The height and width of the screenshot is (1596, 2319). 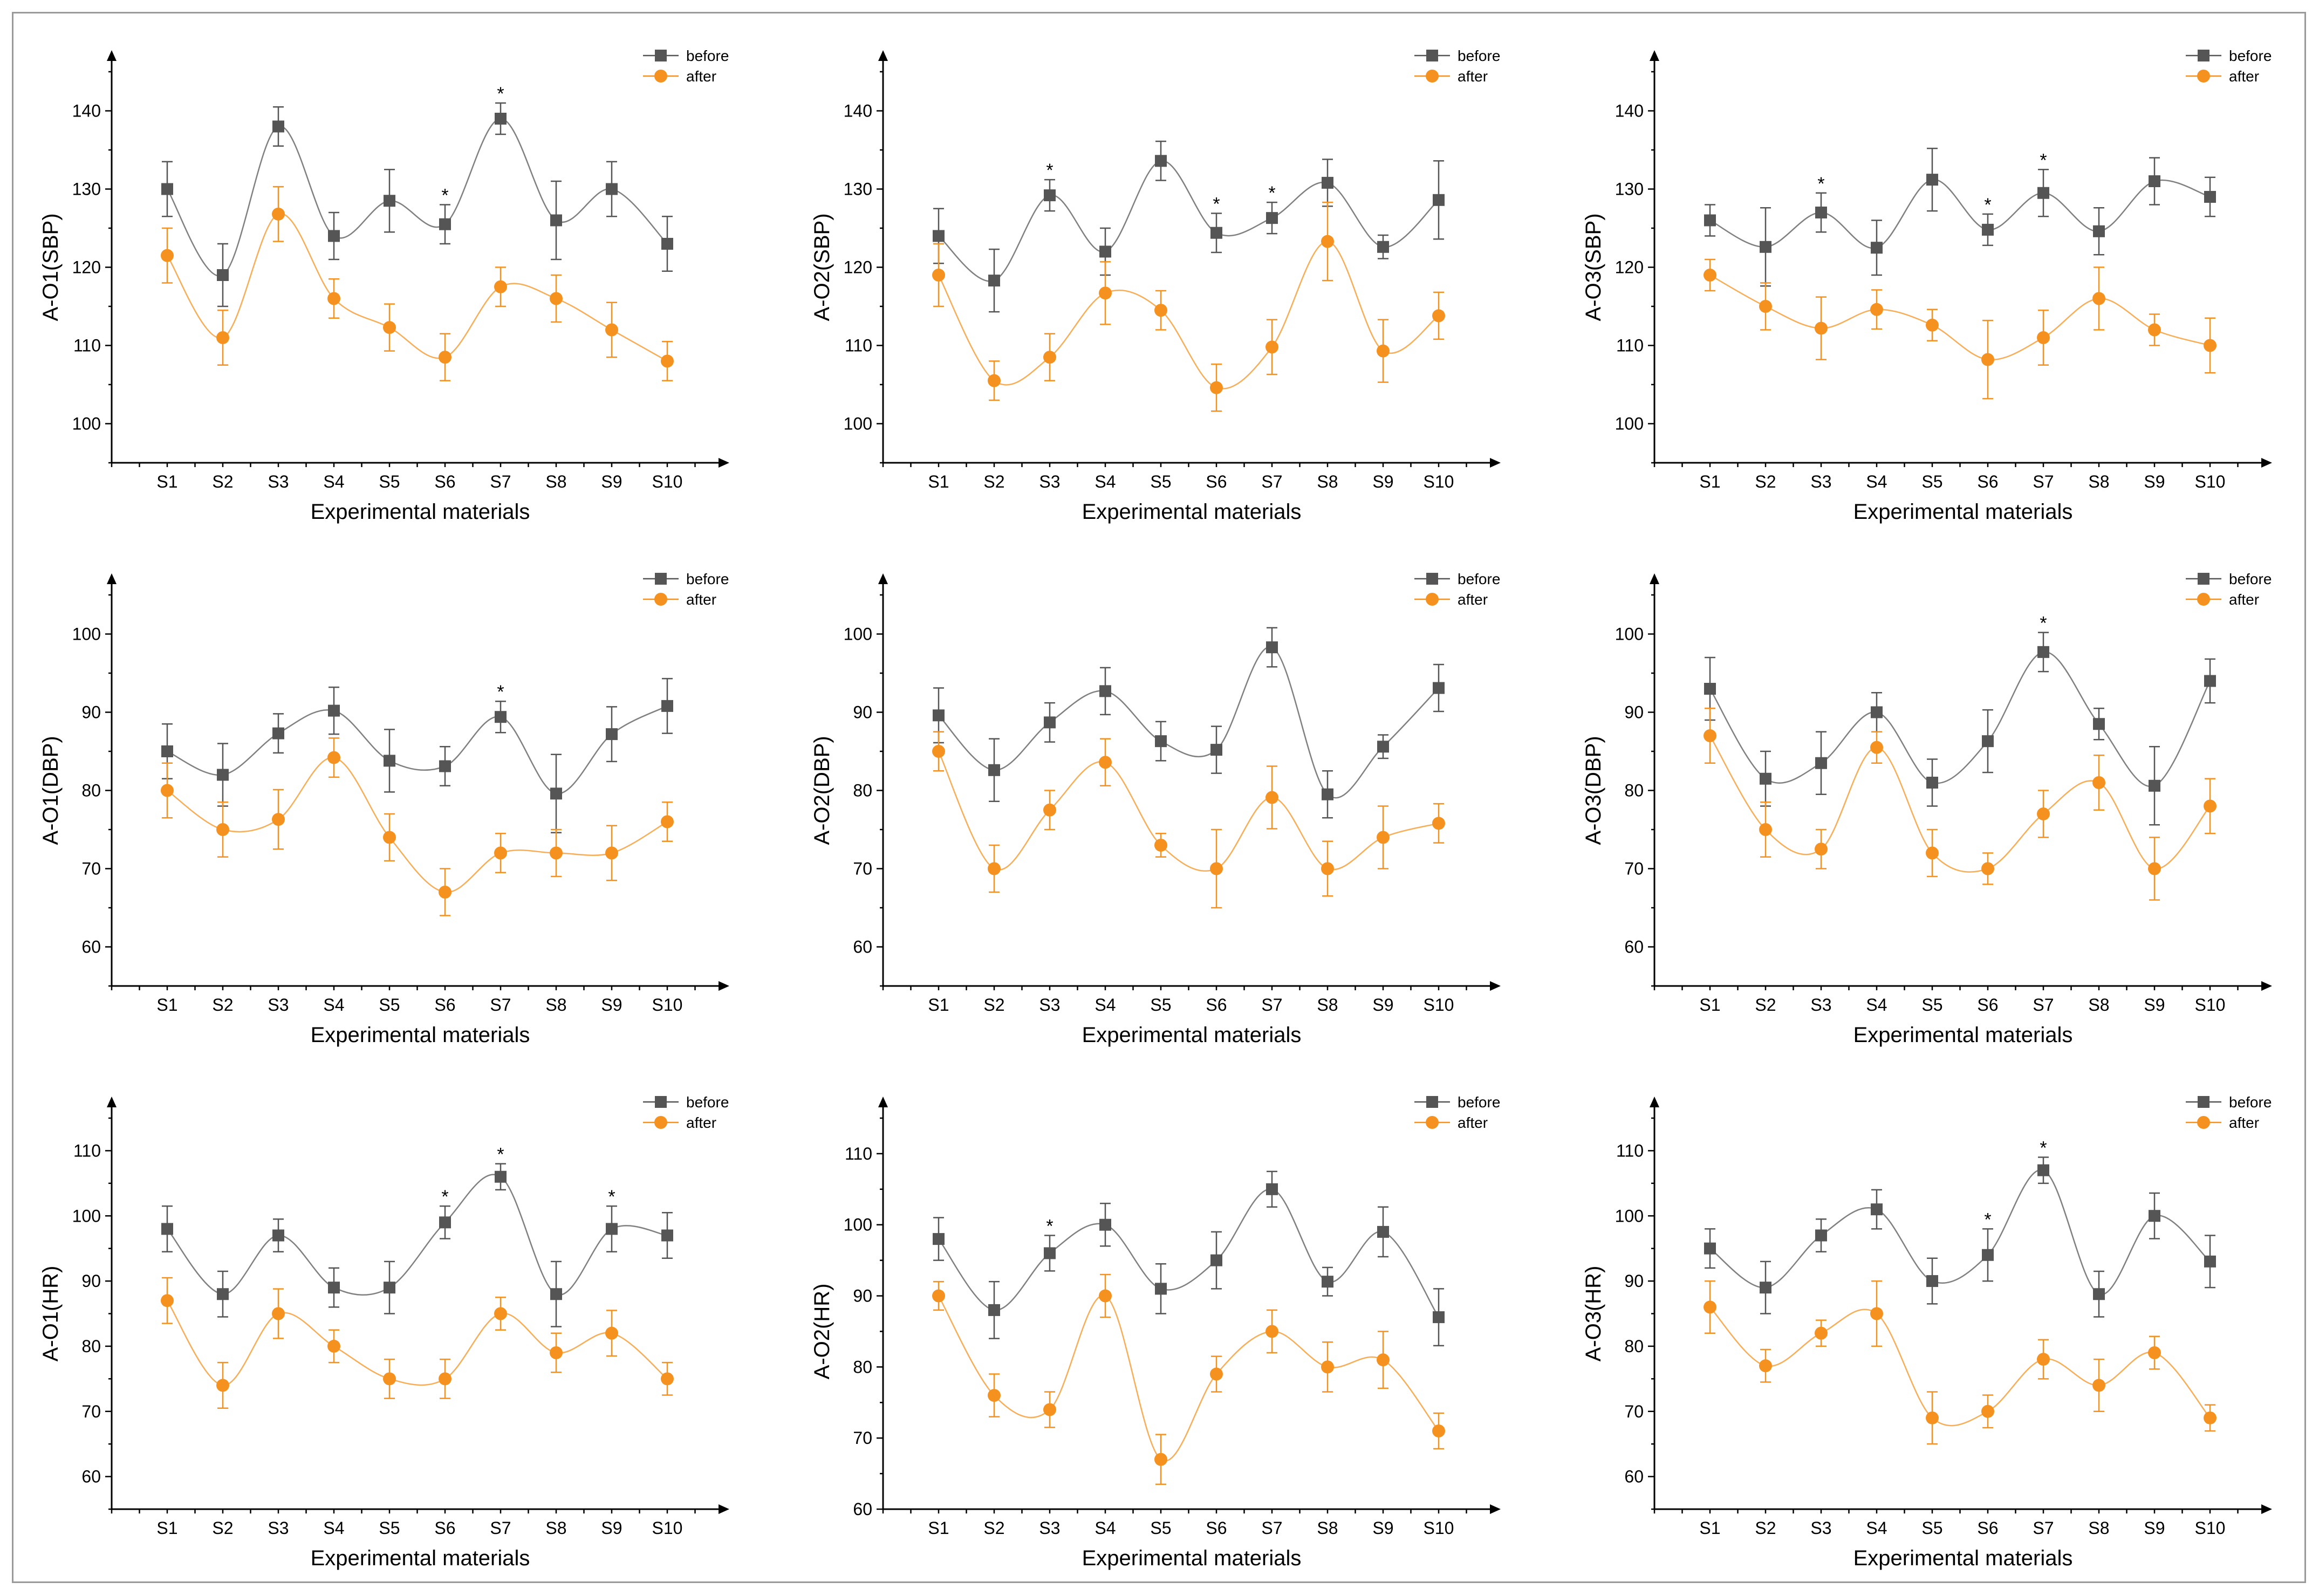 What do you see at coordinates (1594, 1314) in the screenshot?
I see `y-axis-title: A-O3(HR)` at bounding box center [1594, 1314].